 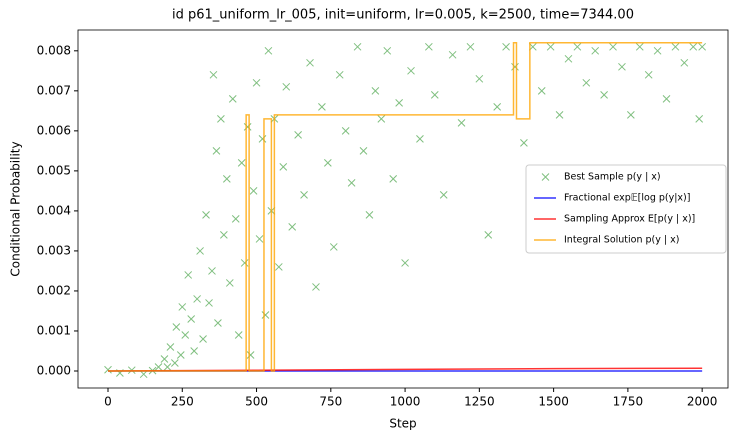 What do you see at coordinates (54, 210) in the screenshot?
I see `y-tick-label: 0.004` at bounding box center [54, 210].